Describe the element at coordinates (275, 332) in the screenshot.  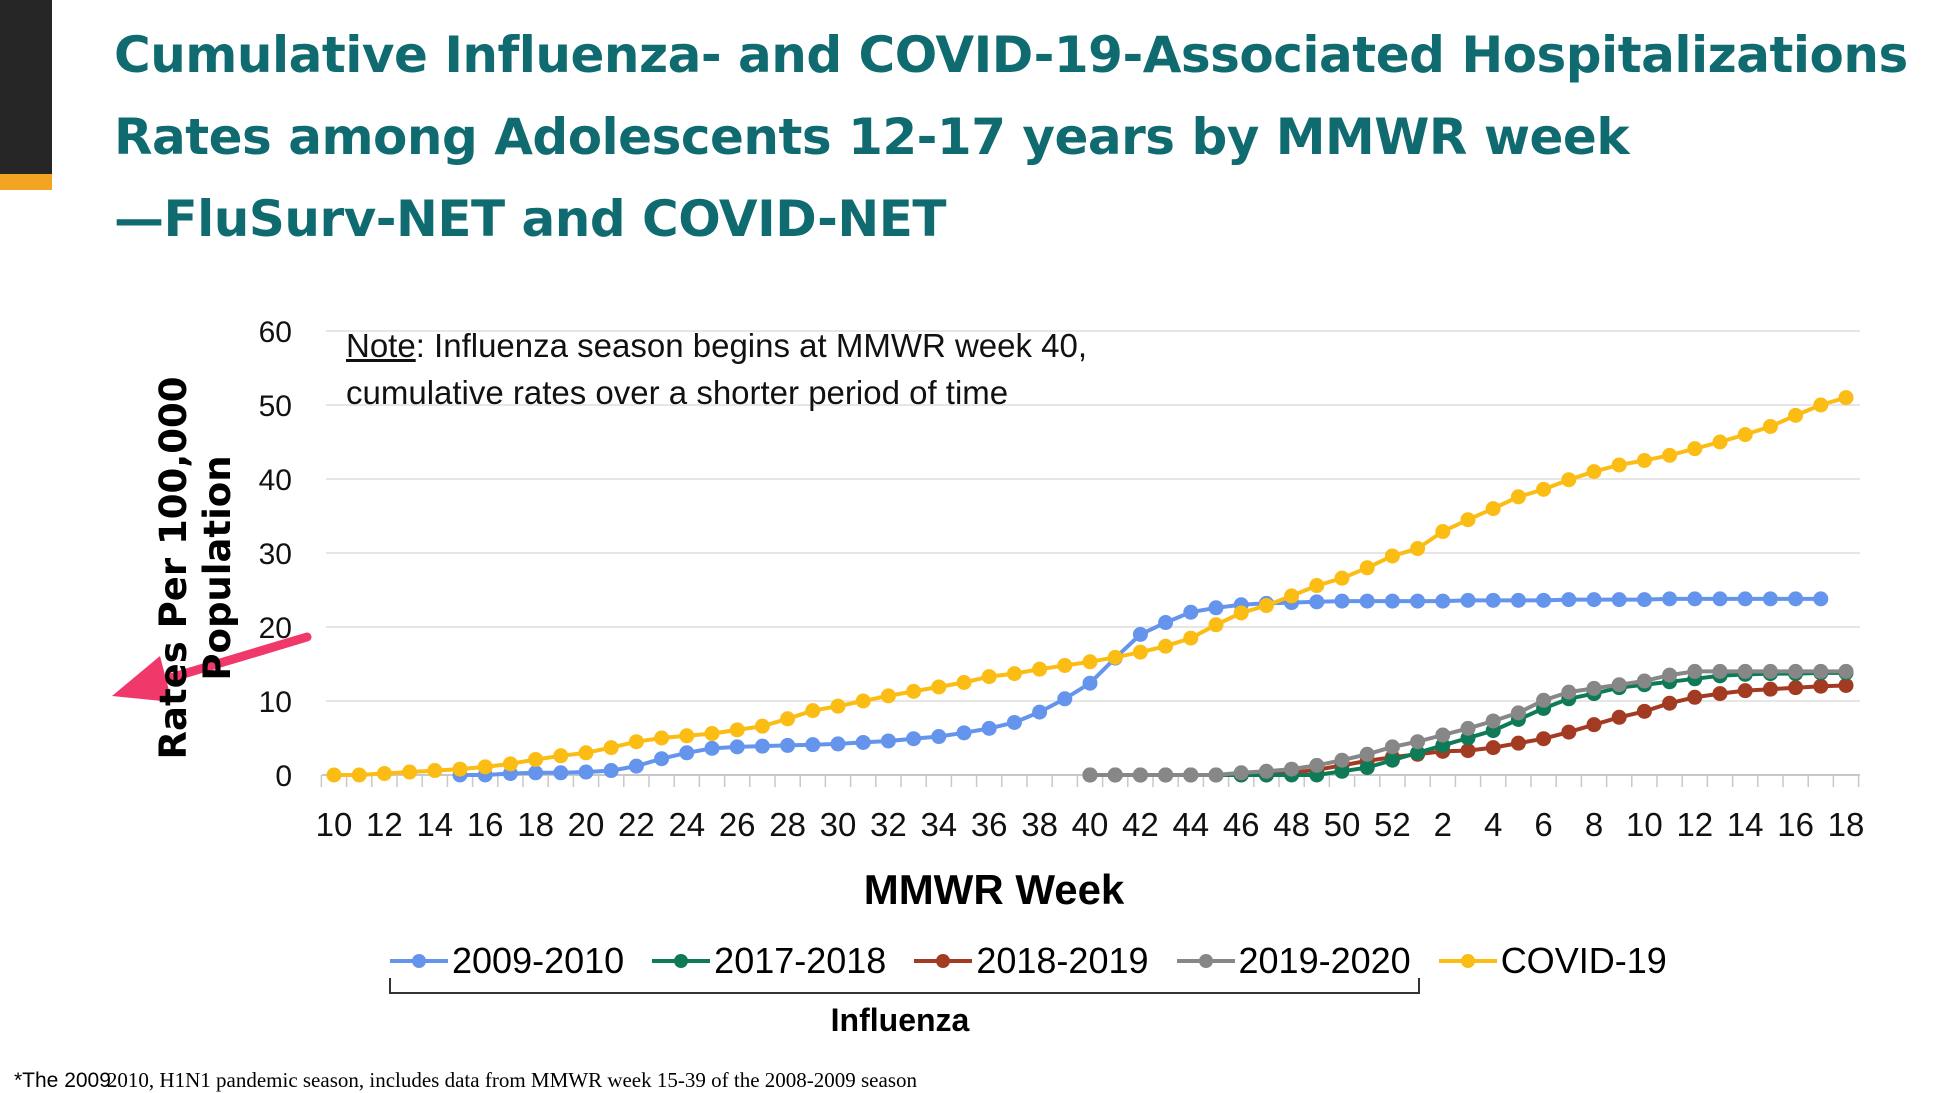
I see `y-tick-label: 60` at that location.